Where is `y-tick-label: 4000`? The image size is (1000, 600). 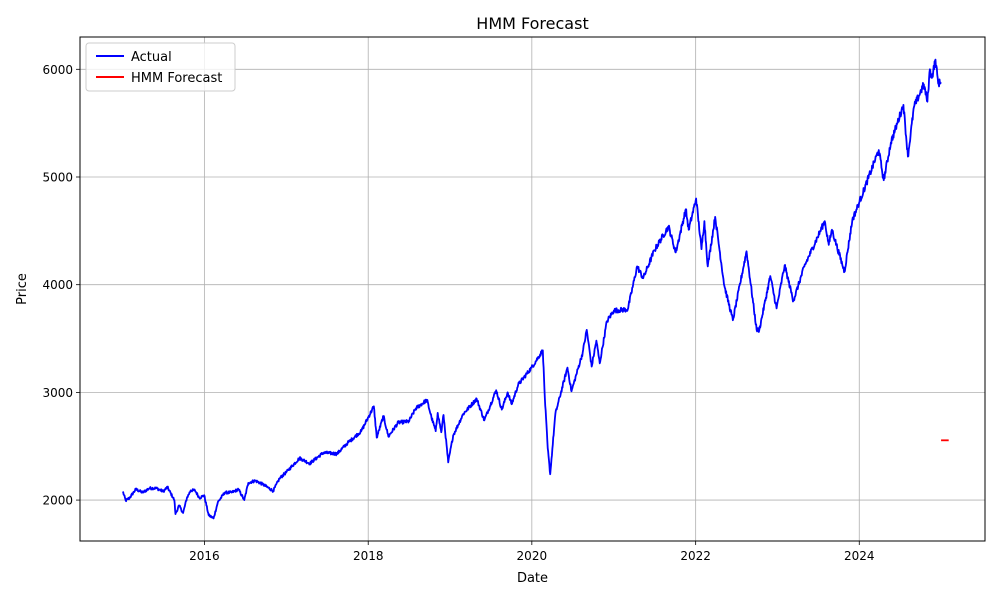
y-tick-label: 4000 is located at coordinates (57, 285).